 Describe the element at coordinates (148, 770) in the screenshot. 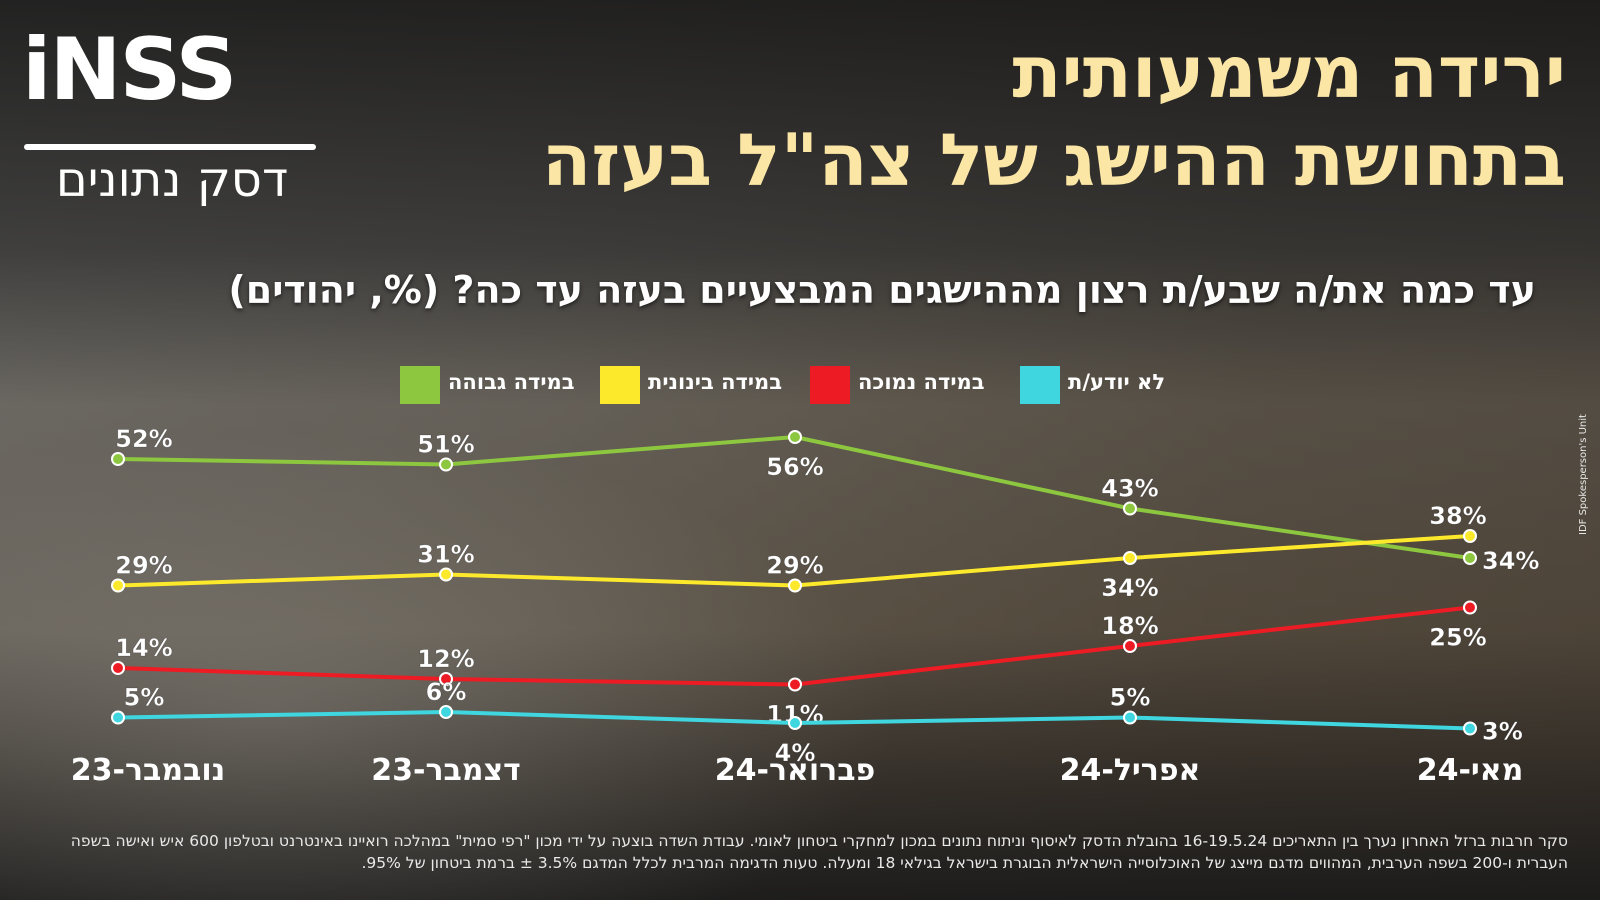

I see `x-tick-label-0: נובמבר-23` at that location.